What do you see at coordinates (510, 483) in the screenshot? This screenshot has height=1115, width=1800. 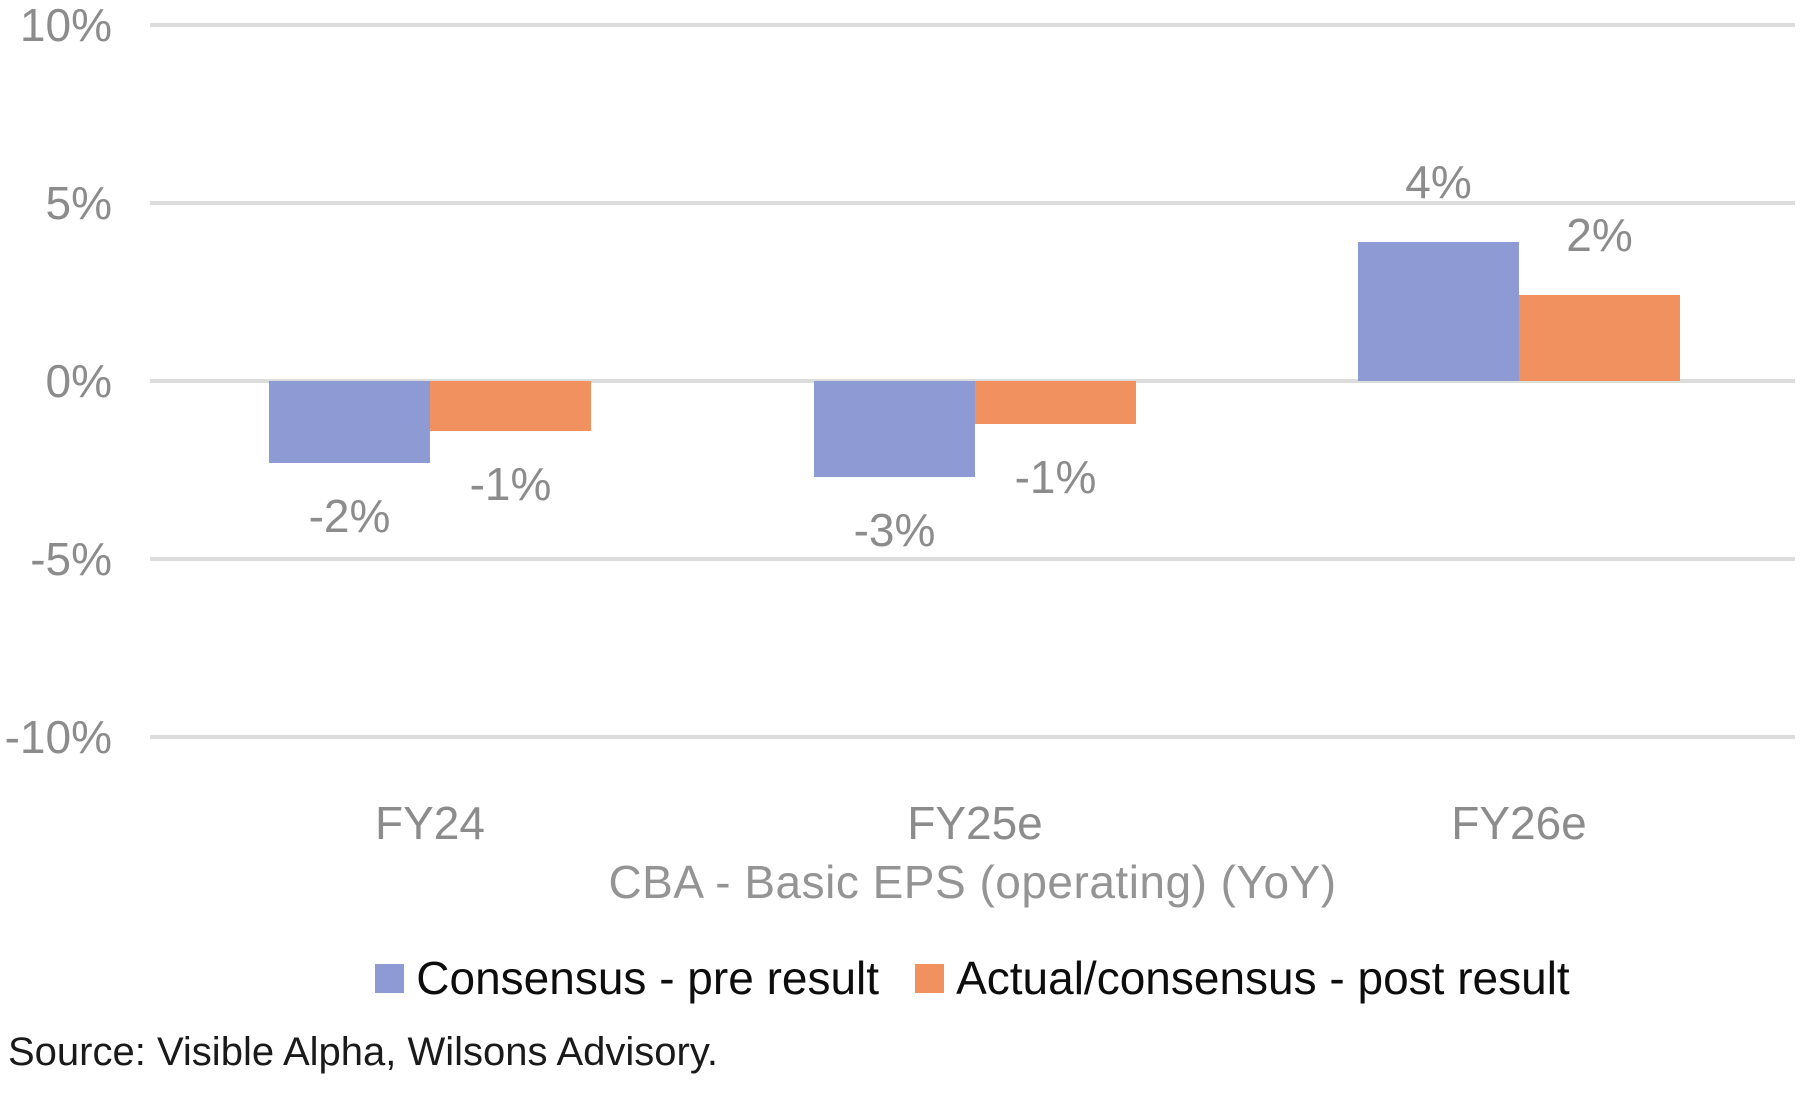 I see `data-label-fy24-series2: -1%` at bounding box center [510, 483].